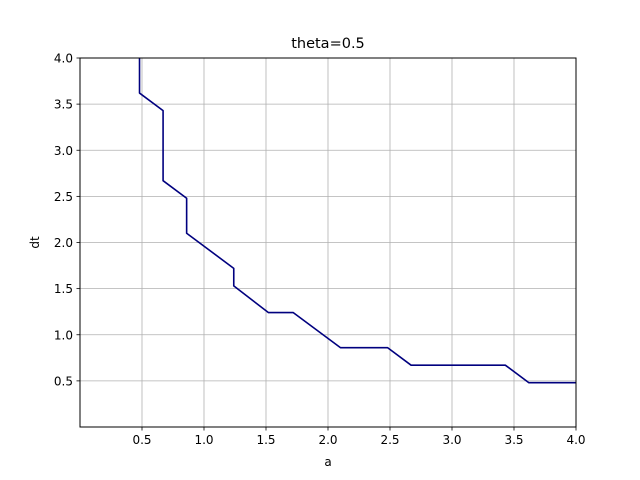 The image size is (640, 480). I want to click on x-tick-label: 1.0, so click(203, 440).